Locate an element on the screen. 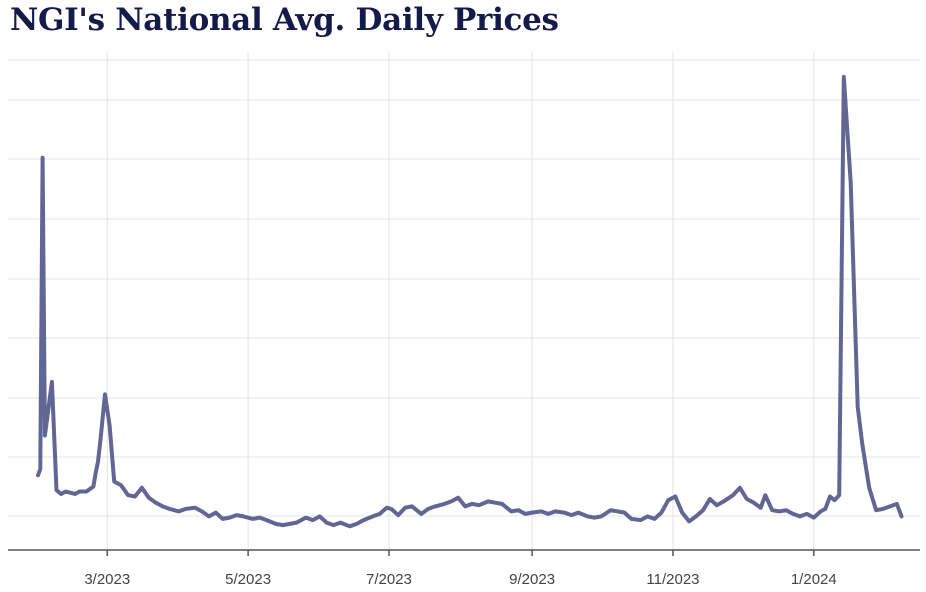 This screenshot has width=926, height=592. x-tick-label: 11/2023 is located at coordinates (672, 579).